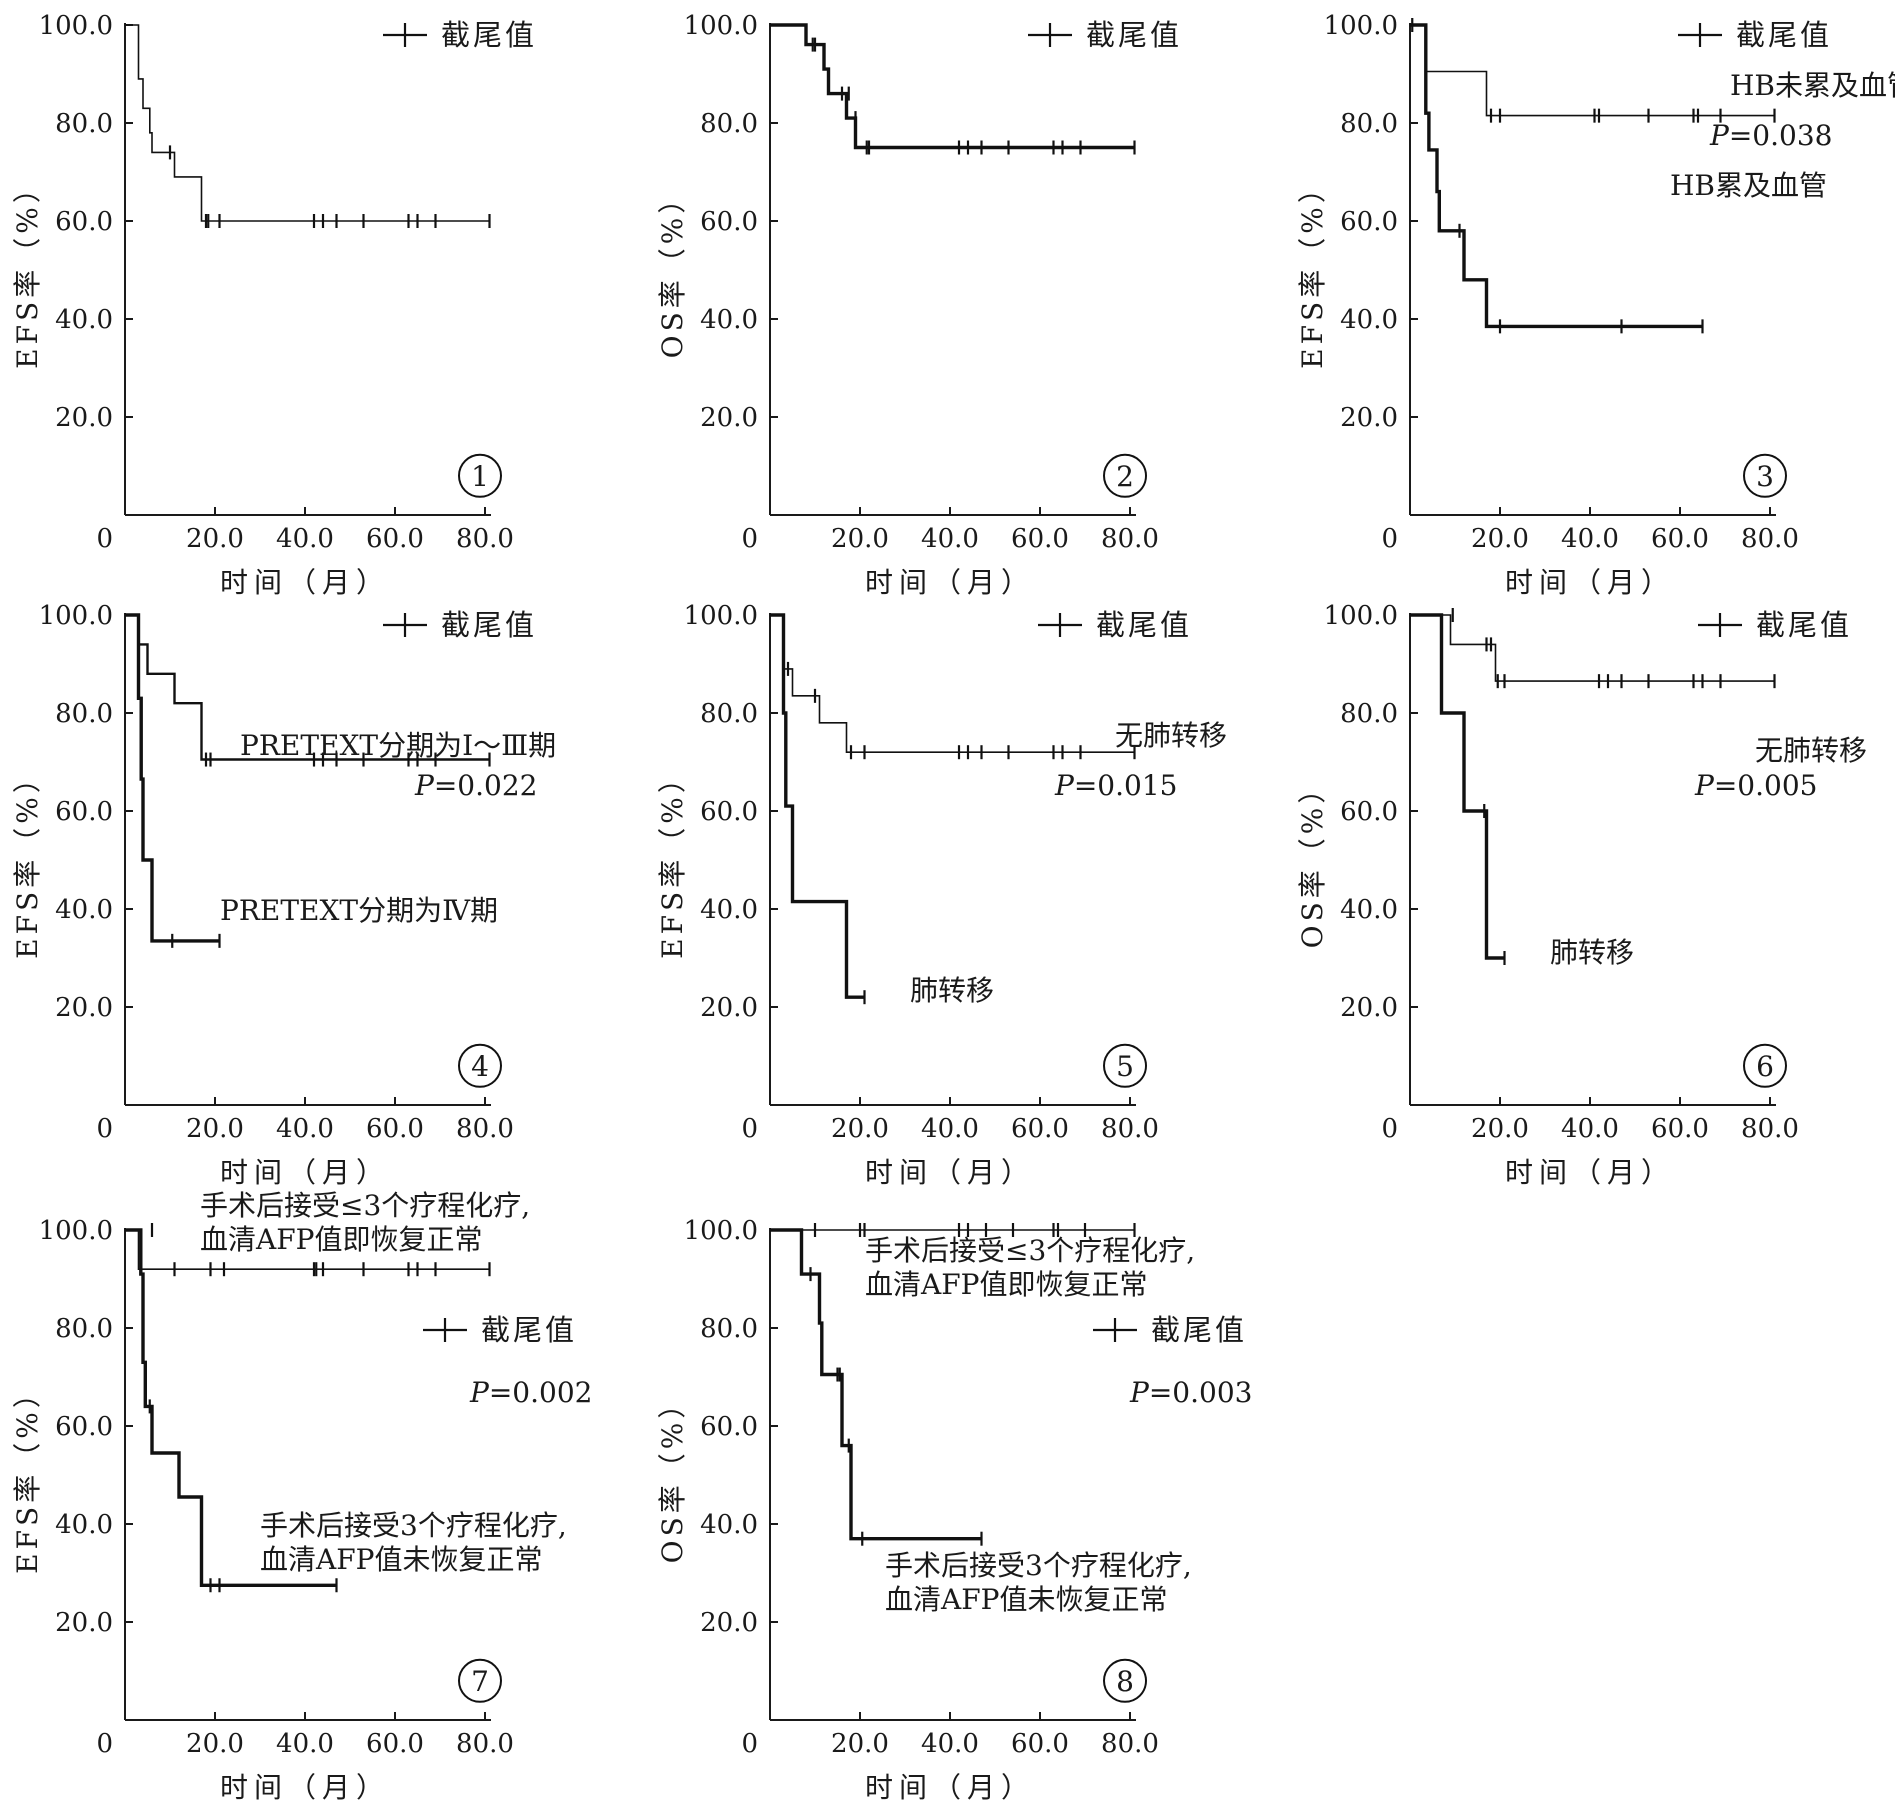 The width and height of the screenshot is (1895, 1802). Describe the element at coordinates (398, 745) in the screenshot. I see `series-label-1: PRETEXT分期为Ⅰ～Ⅲ期` at that location.